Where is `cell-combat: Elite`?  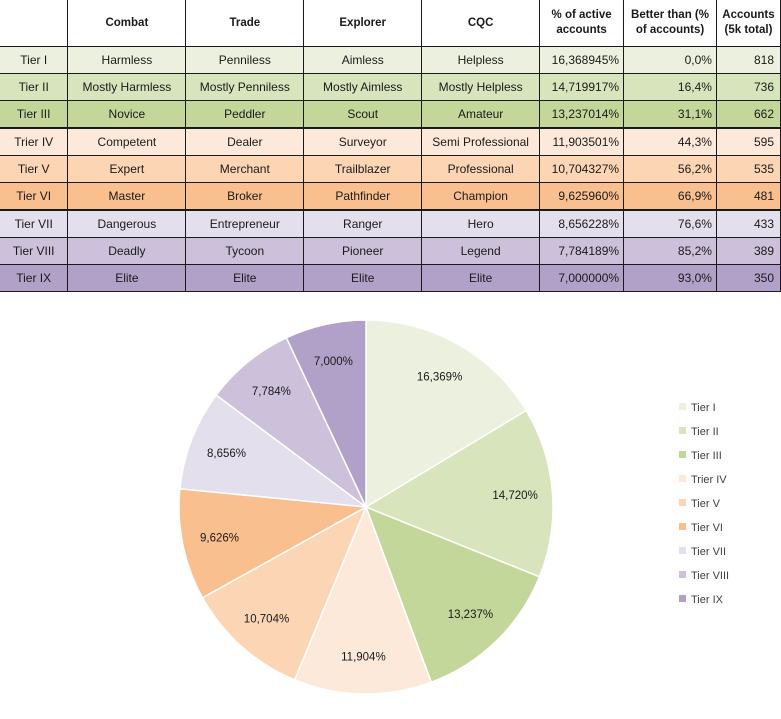 cell-combat: Elite is located at coordinates (126, 278).